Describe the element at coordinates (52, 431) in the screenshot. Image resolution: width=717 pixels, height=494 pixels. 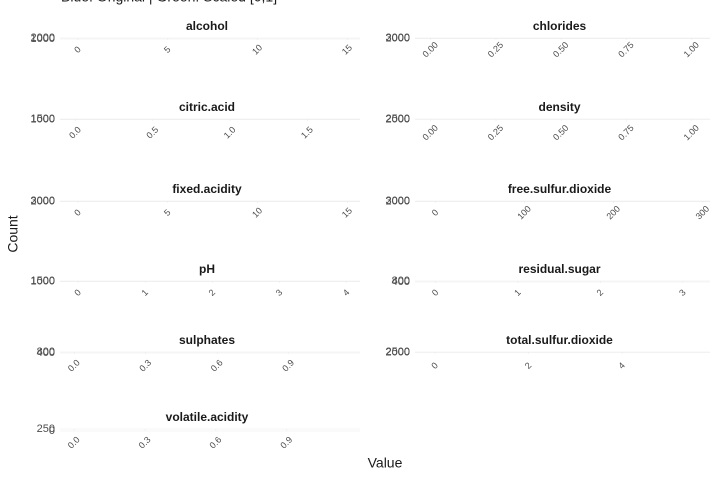
I see `y-tick-label: 0` at that location.